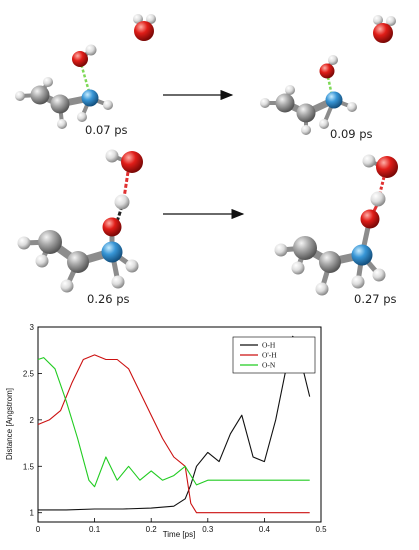 This screenshot has width=419, height=550. What do you see at coordinates (265, 529) in the screenshot?
I see `x-tick-label: 0.4` at bounding box center [265, 529].